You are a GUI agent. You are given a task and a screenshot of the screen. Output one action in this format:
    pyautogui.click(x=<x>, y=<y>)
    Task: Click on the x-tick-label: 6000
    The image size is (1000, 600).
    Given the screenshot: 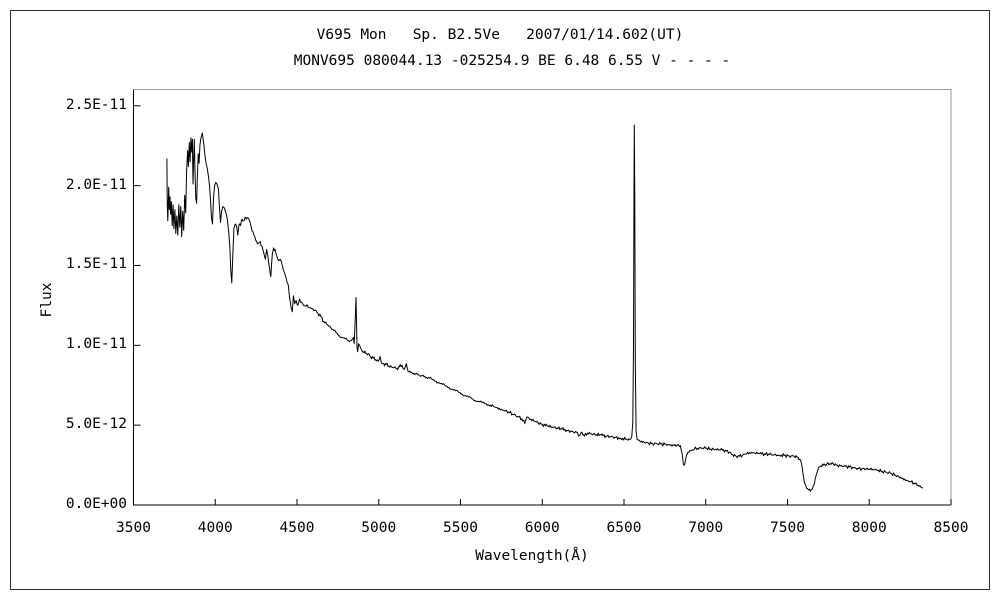 What is the action you would take?
    pyautogui.click(x=542, y=528)
    